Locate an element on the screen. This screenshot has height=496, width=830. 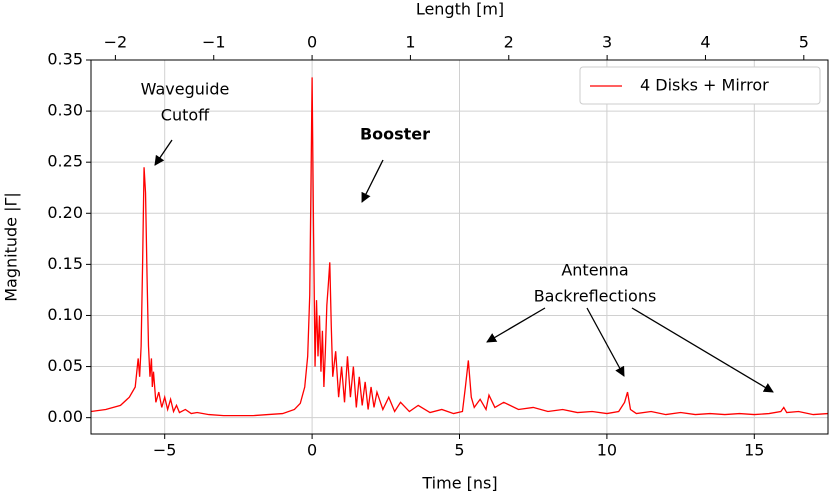
legend-label: 4 Disks + Mirror is located at coordinates (704, 85).